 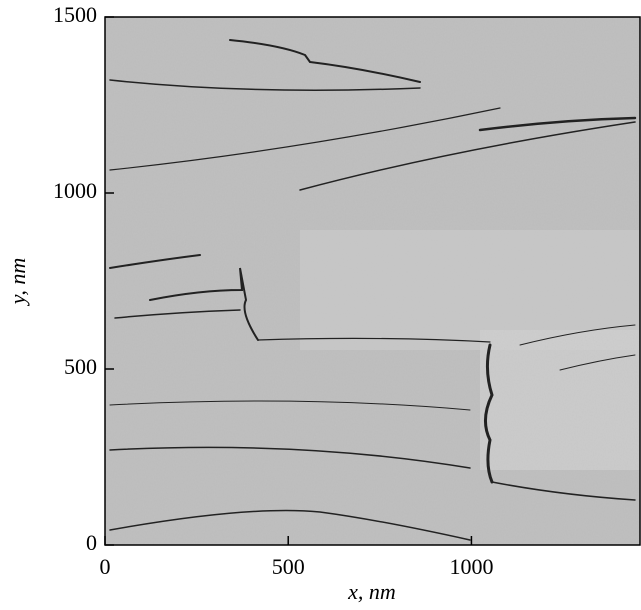 I want to click on y-tick-label: 1500, so click(x=75, y=14).